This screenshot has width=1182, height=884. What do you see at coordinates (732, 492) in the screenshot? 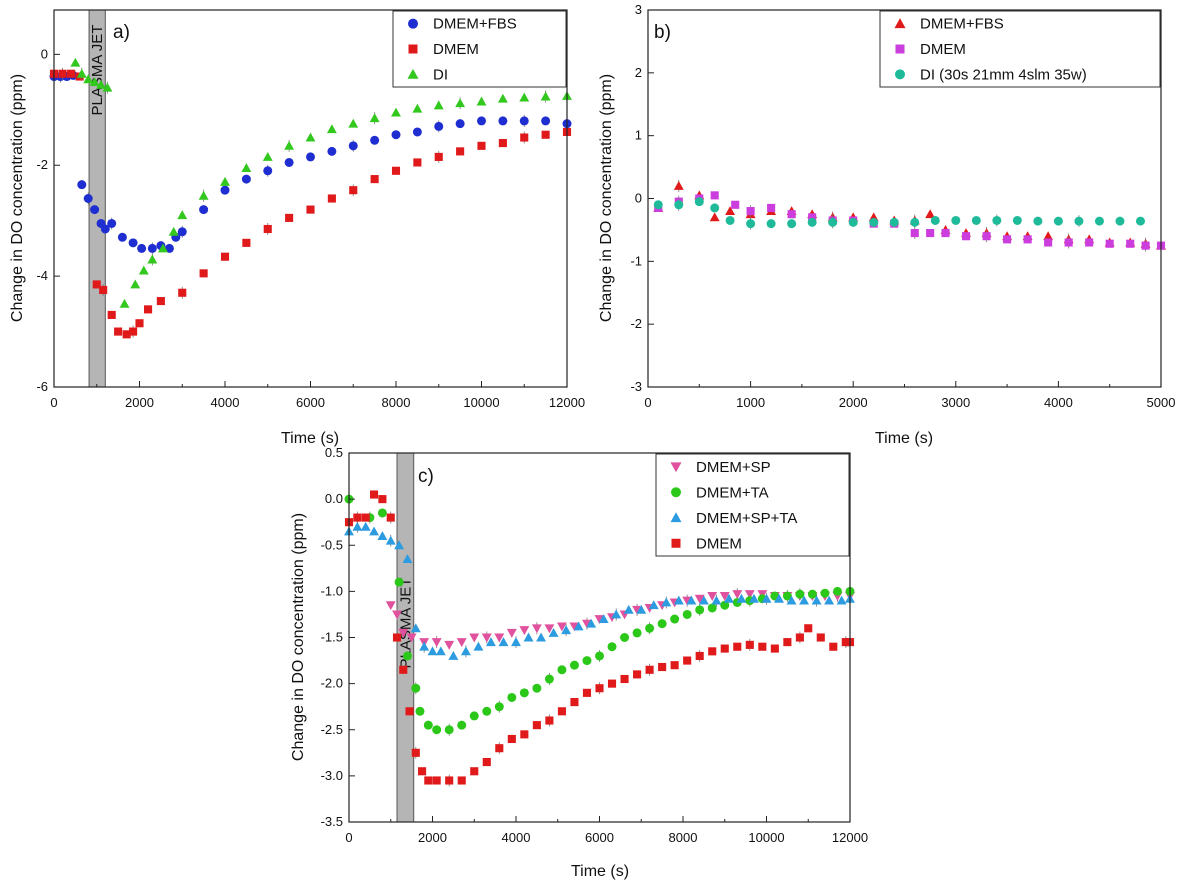
I see `legend-entry: DMEM+TA` at bounding box center [732, 492].